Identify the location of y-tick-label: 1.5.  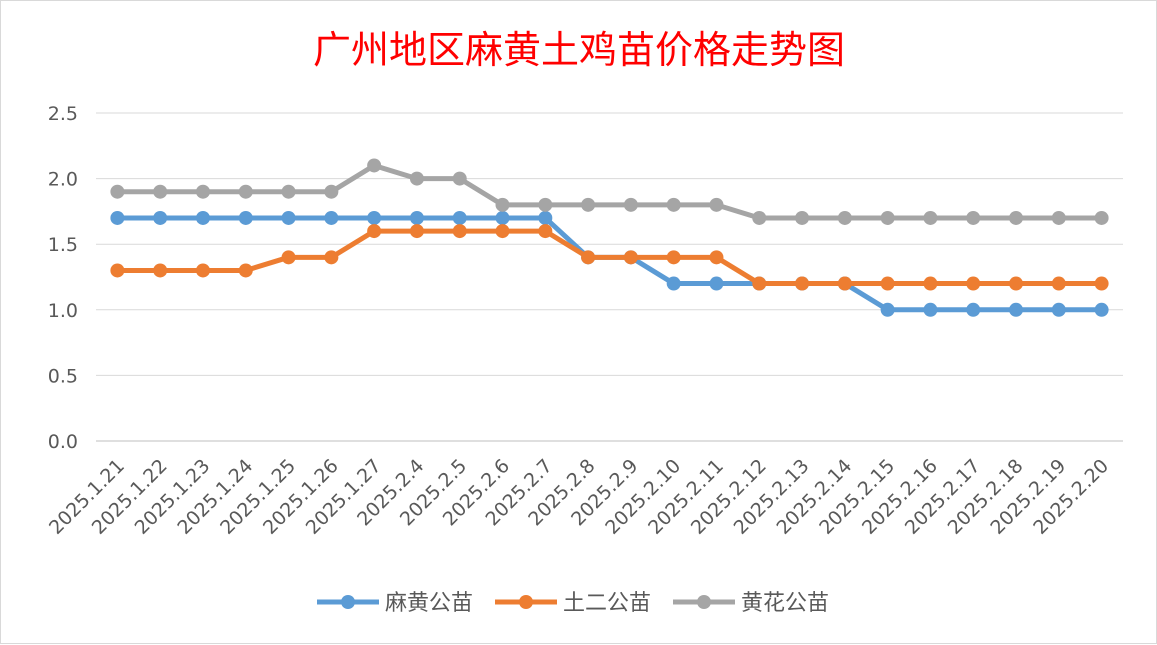
(63, 245).